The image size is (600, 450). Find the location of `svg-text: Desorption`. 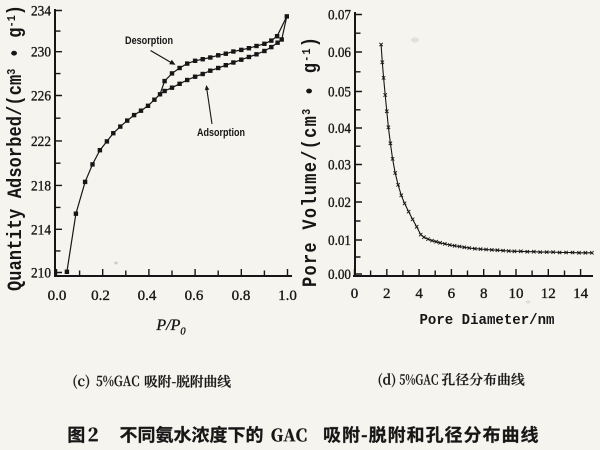

svg-text: Desorption is located at coordinates (149, 41).